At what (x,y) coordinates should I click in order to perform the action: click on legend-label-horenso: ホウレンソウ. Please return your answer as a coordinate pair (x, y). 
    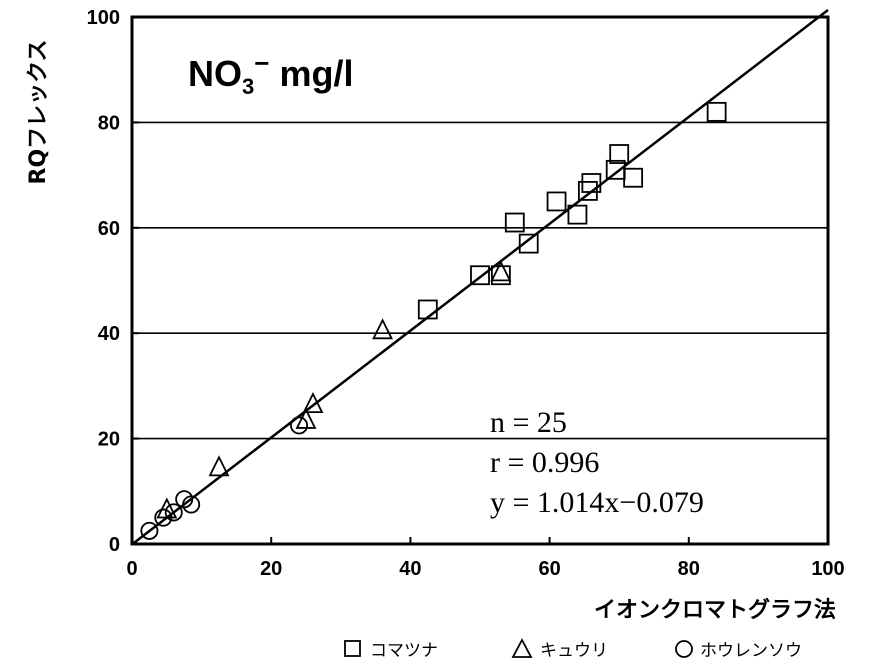
    Looking at the image, I should click on (751, 651).